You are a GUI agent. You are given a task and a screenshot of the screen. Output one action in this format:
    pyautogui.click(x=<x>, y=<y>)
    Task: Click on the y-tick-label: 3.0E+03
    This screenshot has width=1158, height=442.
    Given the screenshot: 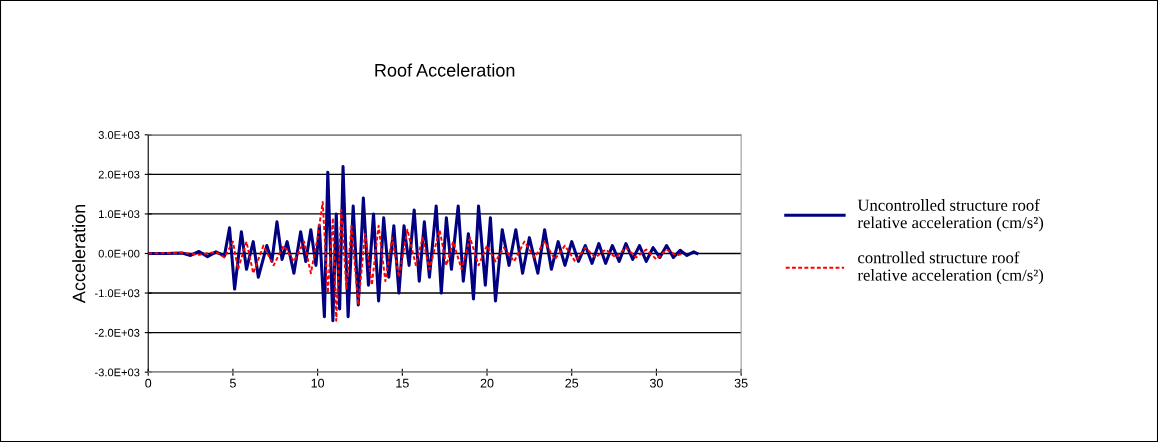 What is the action you would take?
    pyautogui.click(x=119, y=135)
    